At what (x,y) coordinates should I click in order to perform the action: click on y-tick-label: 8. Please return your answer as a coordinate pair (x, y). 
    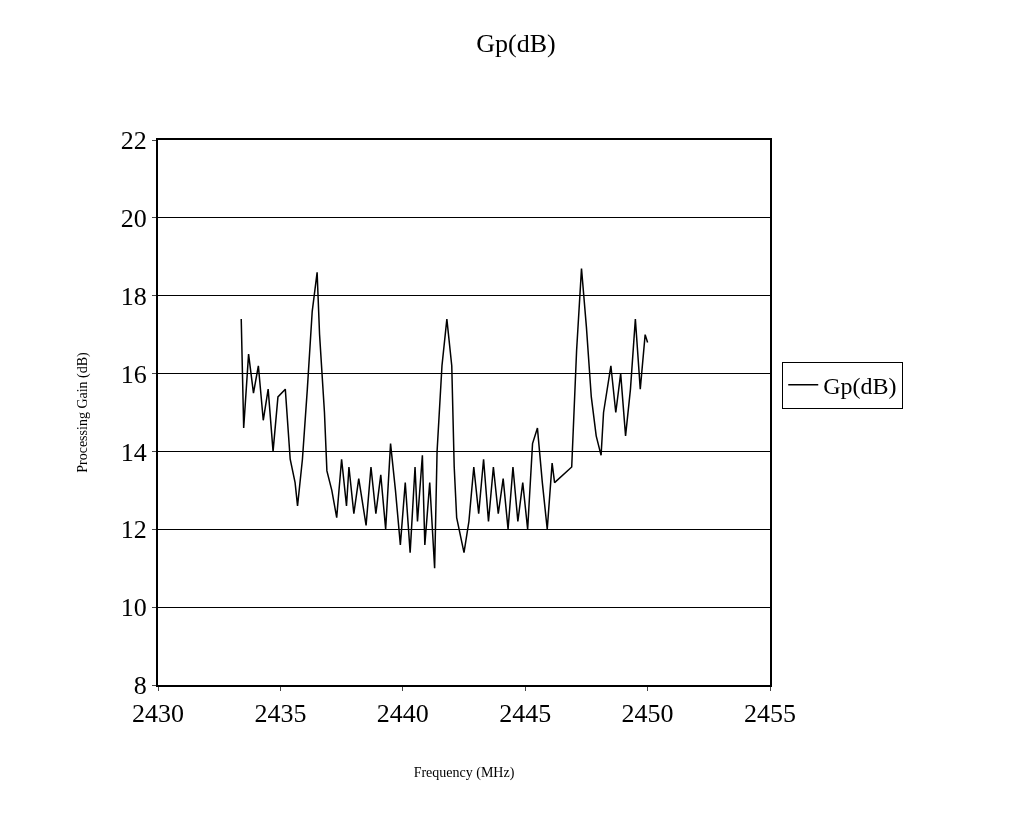
    Looking at the image, I should click on (140, 686).